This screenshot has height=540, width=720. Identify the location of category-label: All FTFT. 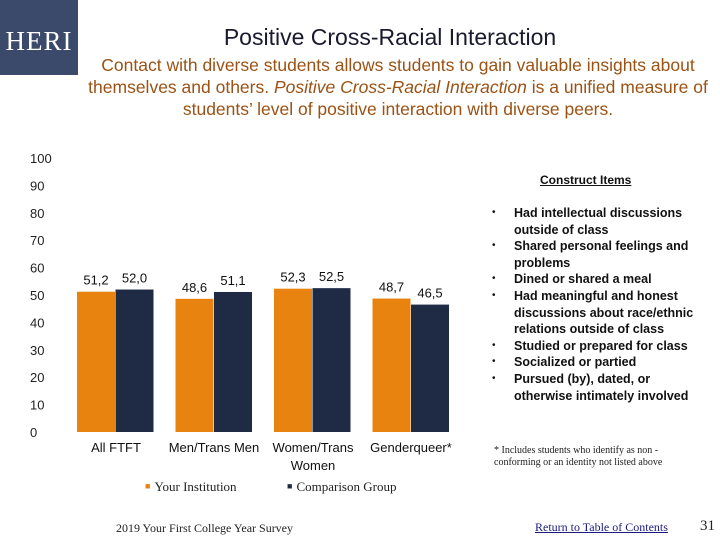
(116, 447).